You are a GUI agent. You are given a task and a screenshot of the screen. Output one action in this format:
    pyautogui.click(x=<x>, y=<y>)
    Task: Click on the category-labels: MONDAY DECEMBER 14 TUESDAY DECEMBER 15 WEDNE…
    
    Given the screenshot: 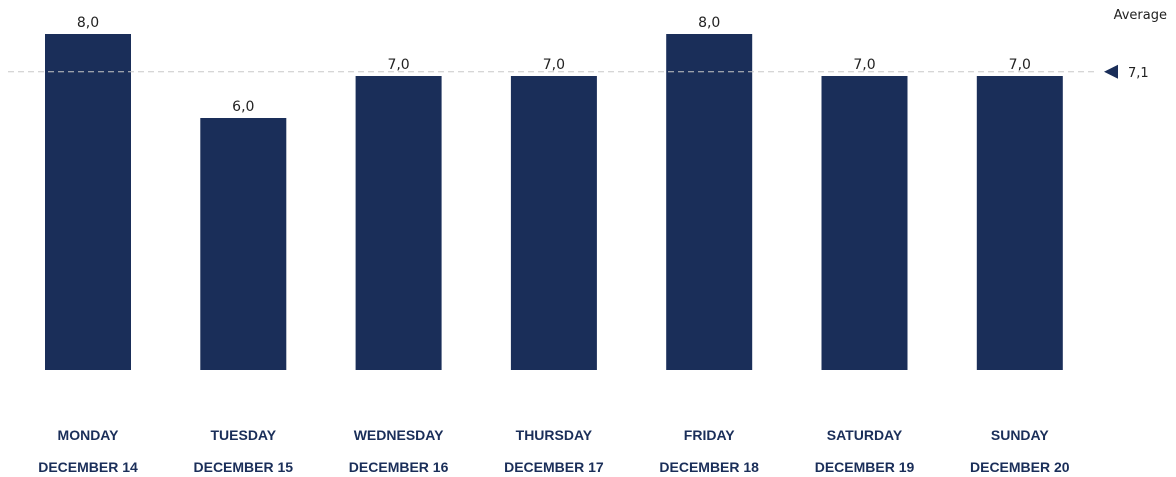 What is the action you would take?
    pyautogui.click(x=554, y=451)
    